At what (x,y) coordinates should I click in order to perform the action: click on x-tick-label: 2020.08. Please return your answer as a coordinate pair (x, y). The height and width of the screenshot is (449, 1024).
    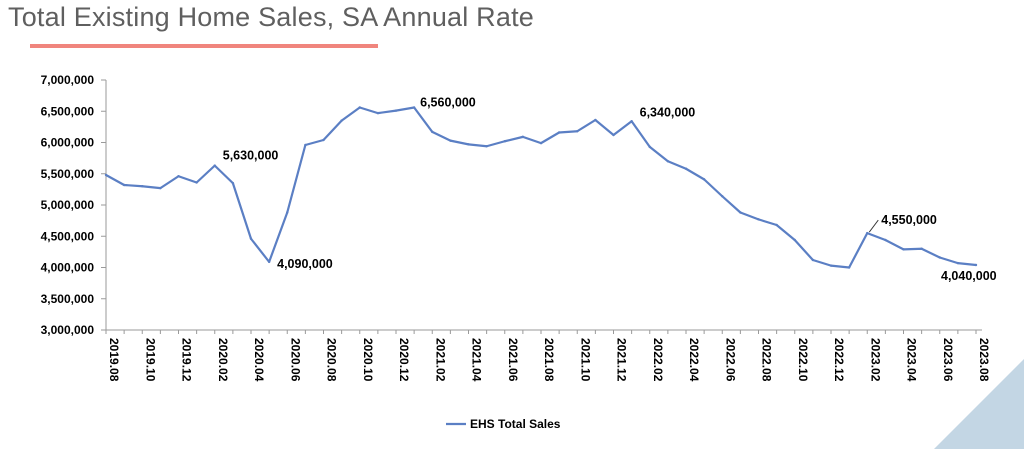
    Looking at the image, I should click on (332, 360).